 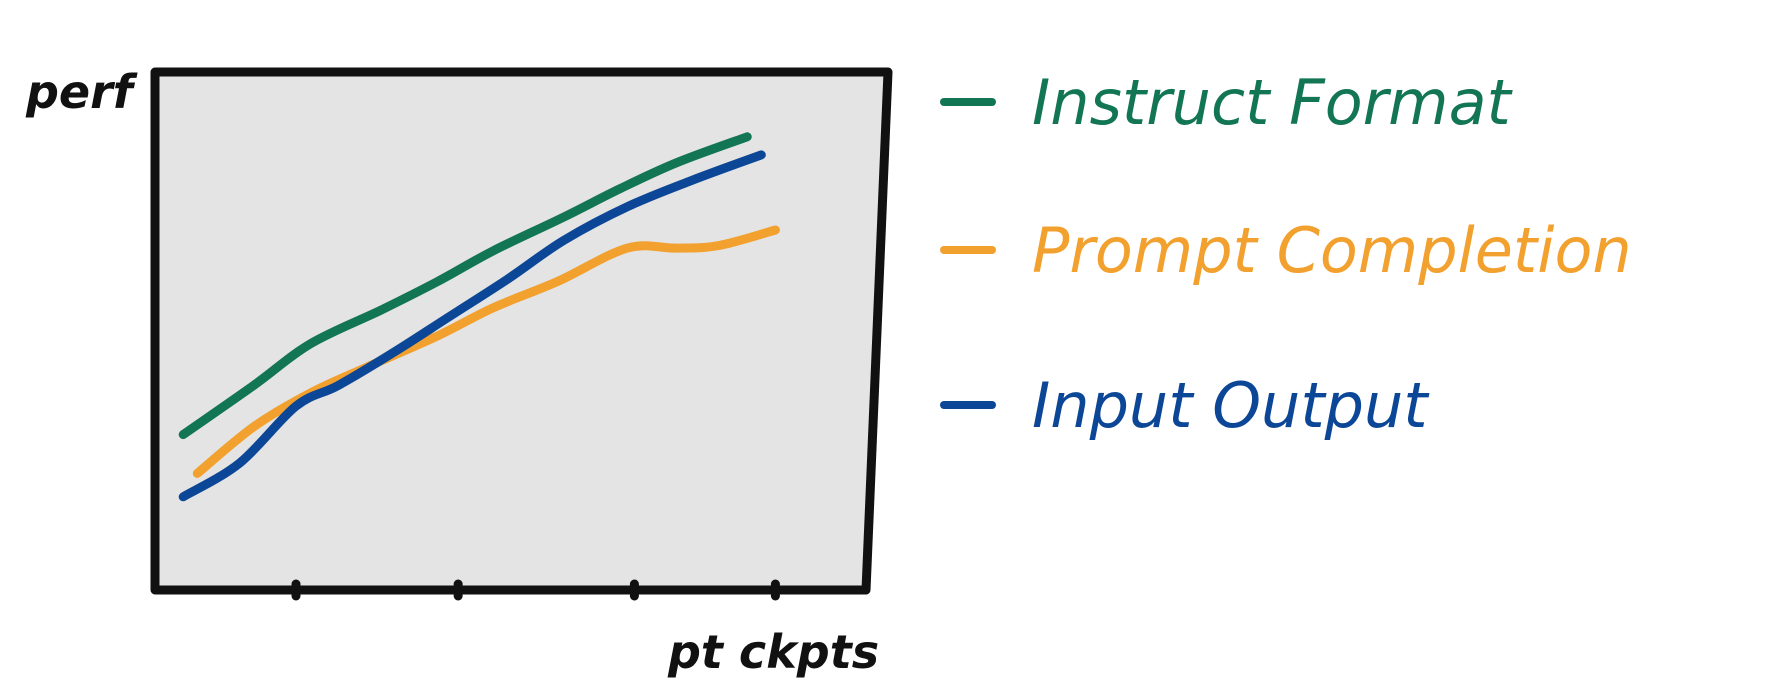 What do you see at coordinates (535, 590) in the screenshot?
I see `x-axis-ticks` at bounding box center [535, 590].